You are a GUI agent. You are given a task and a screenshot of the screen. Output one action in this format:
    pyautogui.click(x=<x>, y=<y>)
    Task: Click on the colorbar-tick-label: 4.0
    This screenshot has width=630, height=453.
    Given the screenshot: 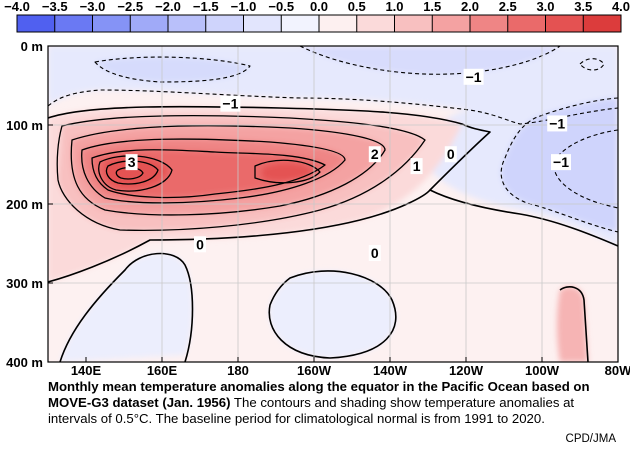 What is the action you would take?
    pyautogui.click(x=621, y=7)
    